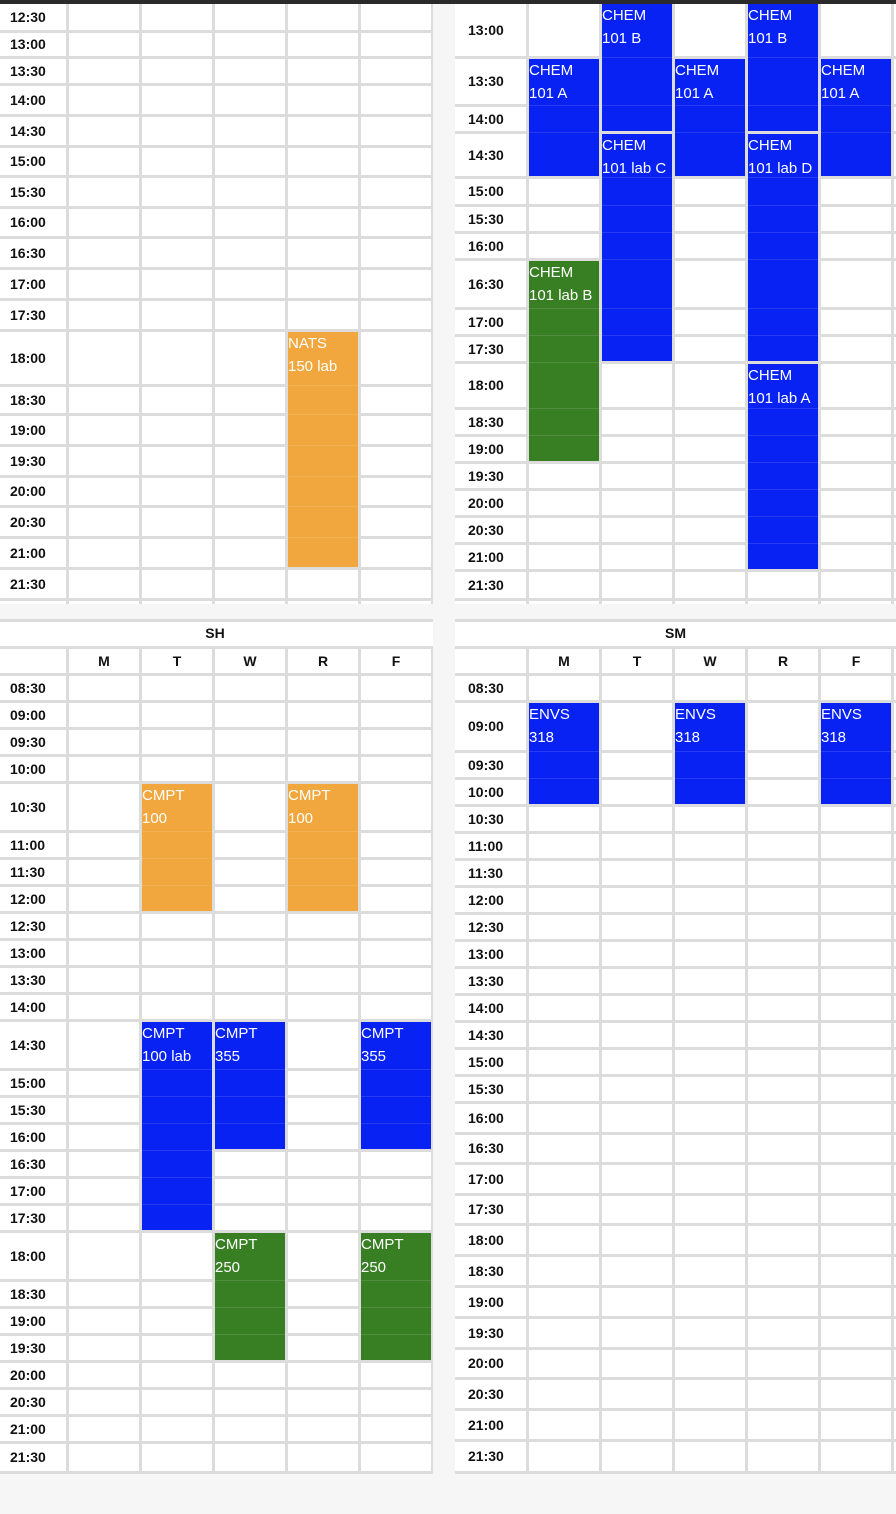 The height and width of the screenshot is (1514, 896). What do you see at coordinates (634, 168) in the screenshot?
I see `course-section: 101 lab C` at bounding box center [634, 168].